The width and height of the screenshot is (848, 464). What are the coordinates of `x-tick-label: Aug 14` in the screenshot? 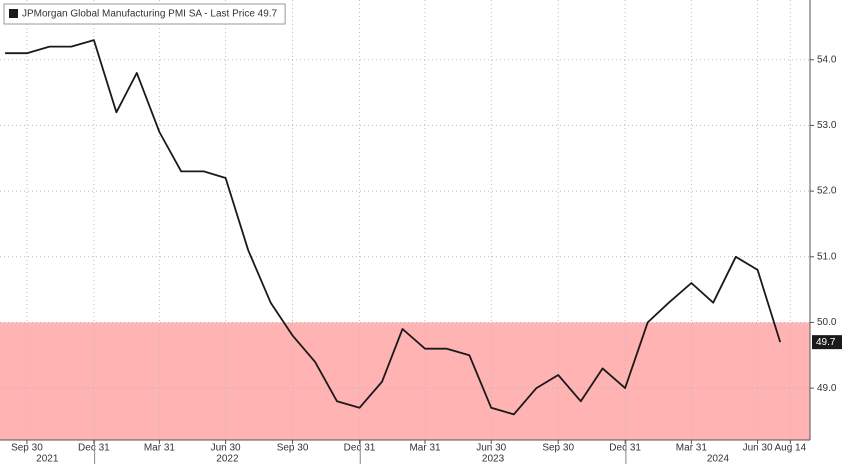 It's located at (790, 448).